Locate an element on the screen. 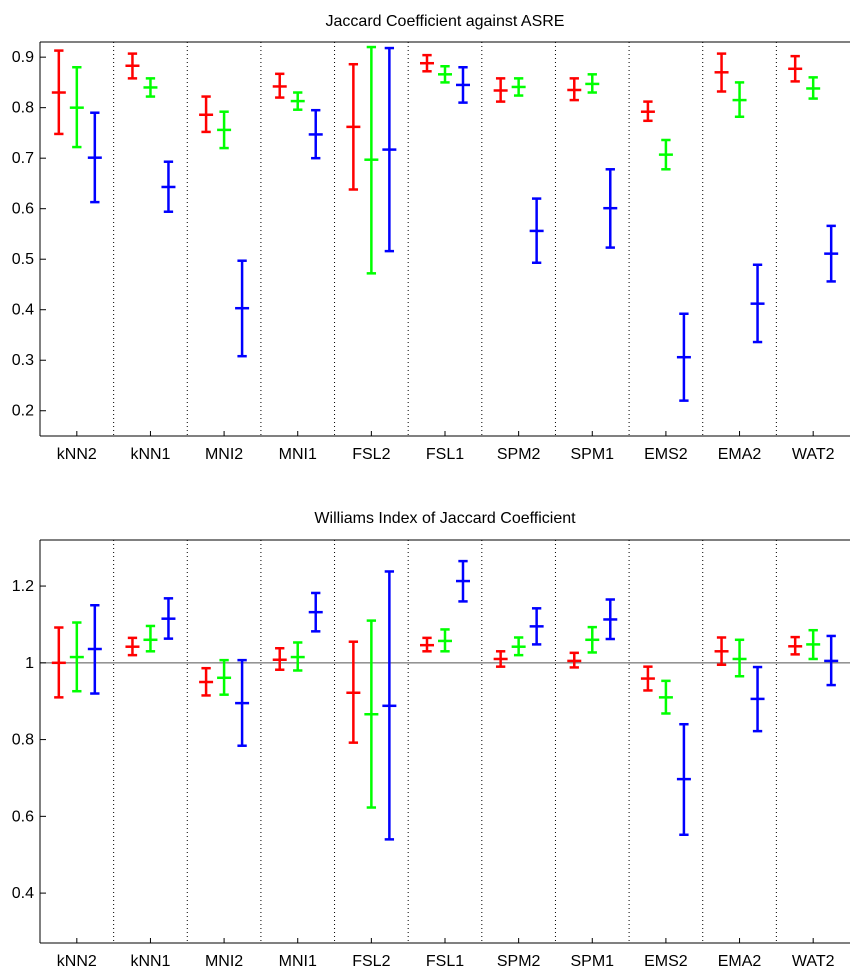 The width and height of the screenshot is (850, 969). chart-title: Williams Index of Jaccard Coefficient is located at coordinates (445, 518).